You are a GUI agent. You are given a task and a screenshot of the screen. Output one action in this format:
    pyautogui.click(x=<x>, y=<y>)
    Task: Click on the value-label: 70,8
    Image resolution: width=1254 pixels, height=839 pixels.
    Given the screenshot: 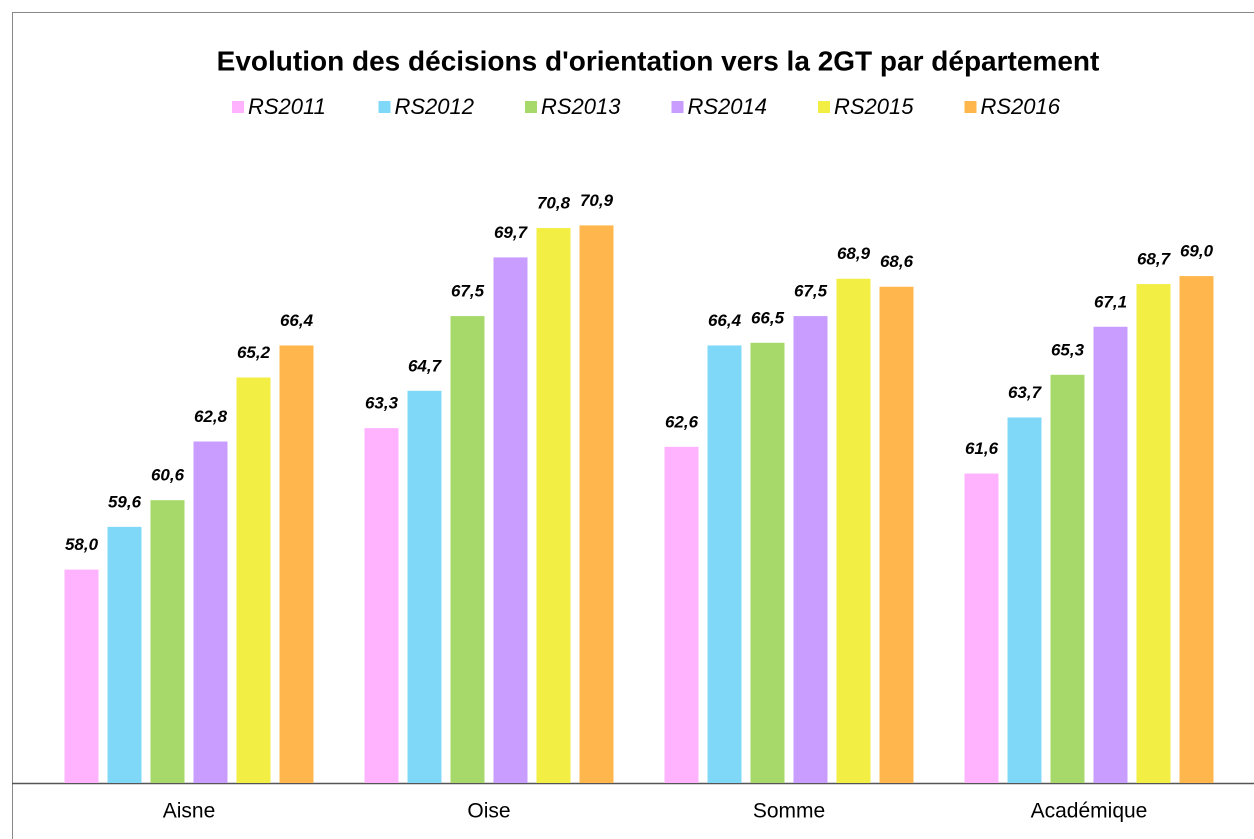 What is the action you would take?
    pyautogui.click(x=554, y=203)
    